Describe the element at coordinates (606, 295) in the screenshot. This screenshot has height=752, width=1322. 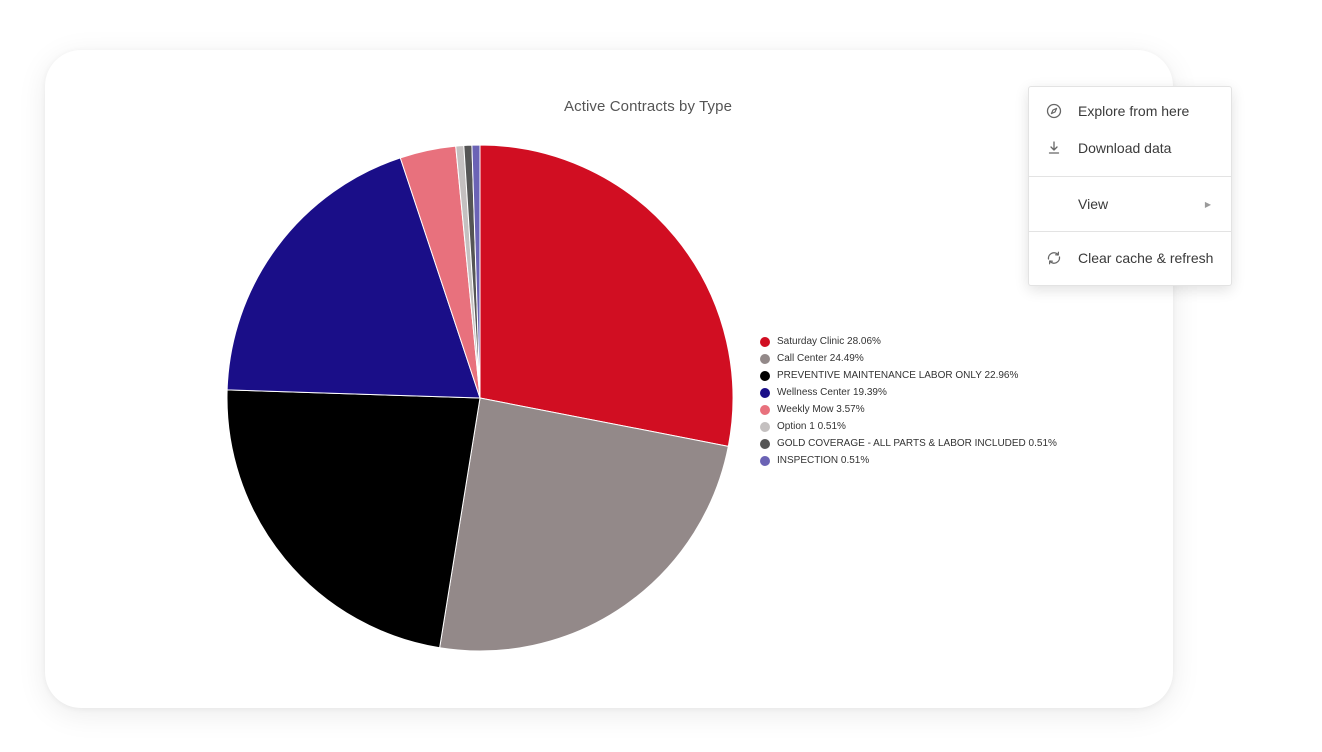
I see `pie-slice-saturday-clinic` at that location.